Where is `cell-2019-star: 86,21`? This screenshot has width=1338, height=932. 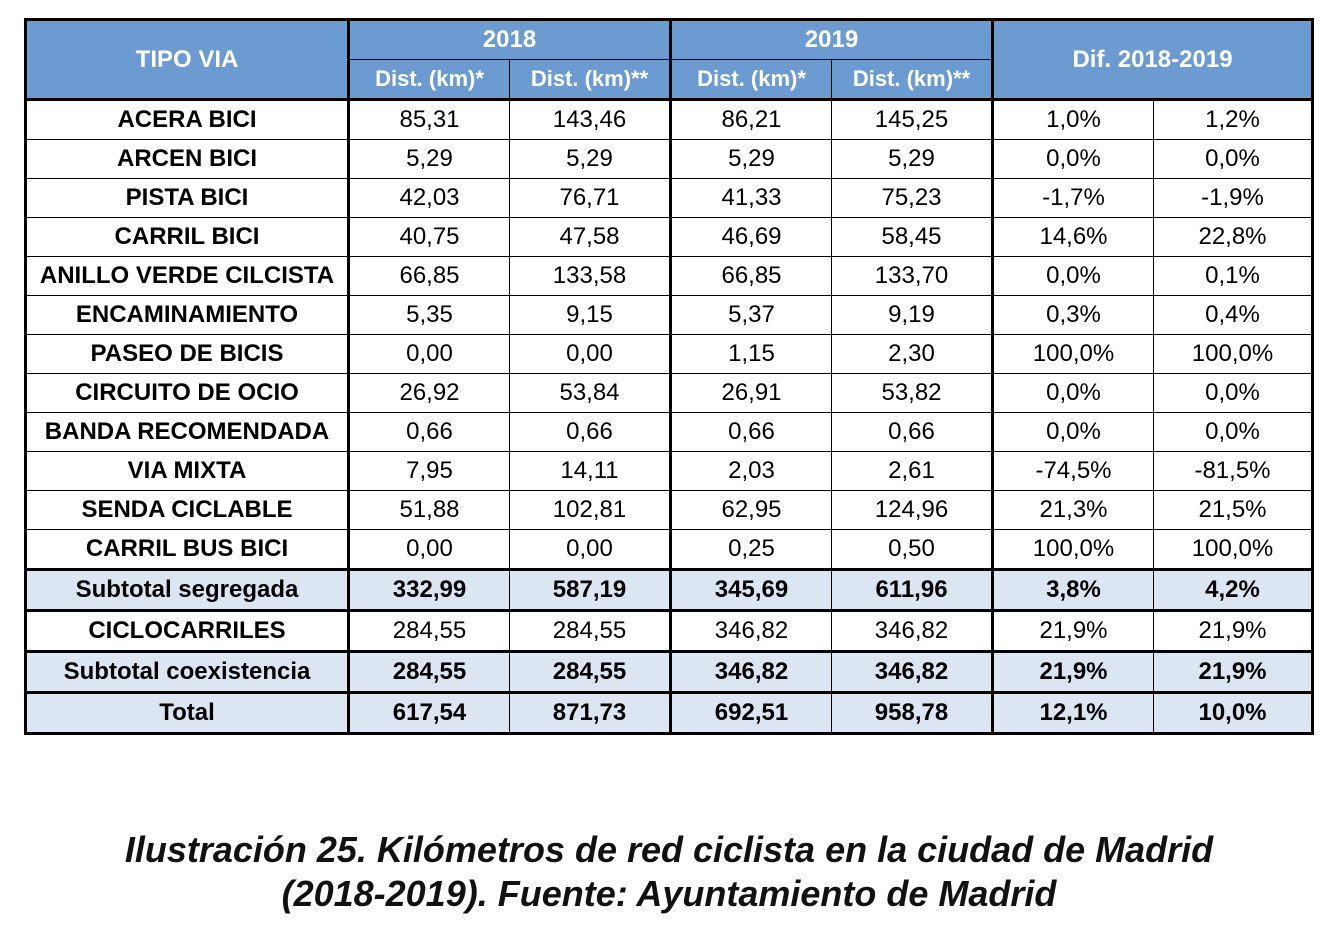
cell-2019-star: 86,21 is located at coordinates (751, 119).